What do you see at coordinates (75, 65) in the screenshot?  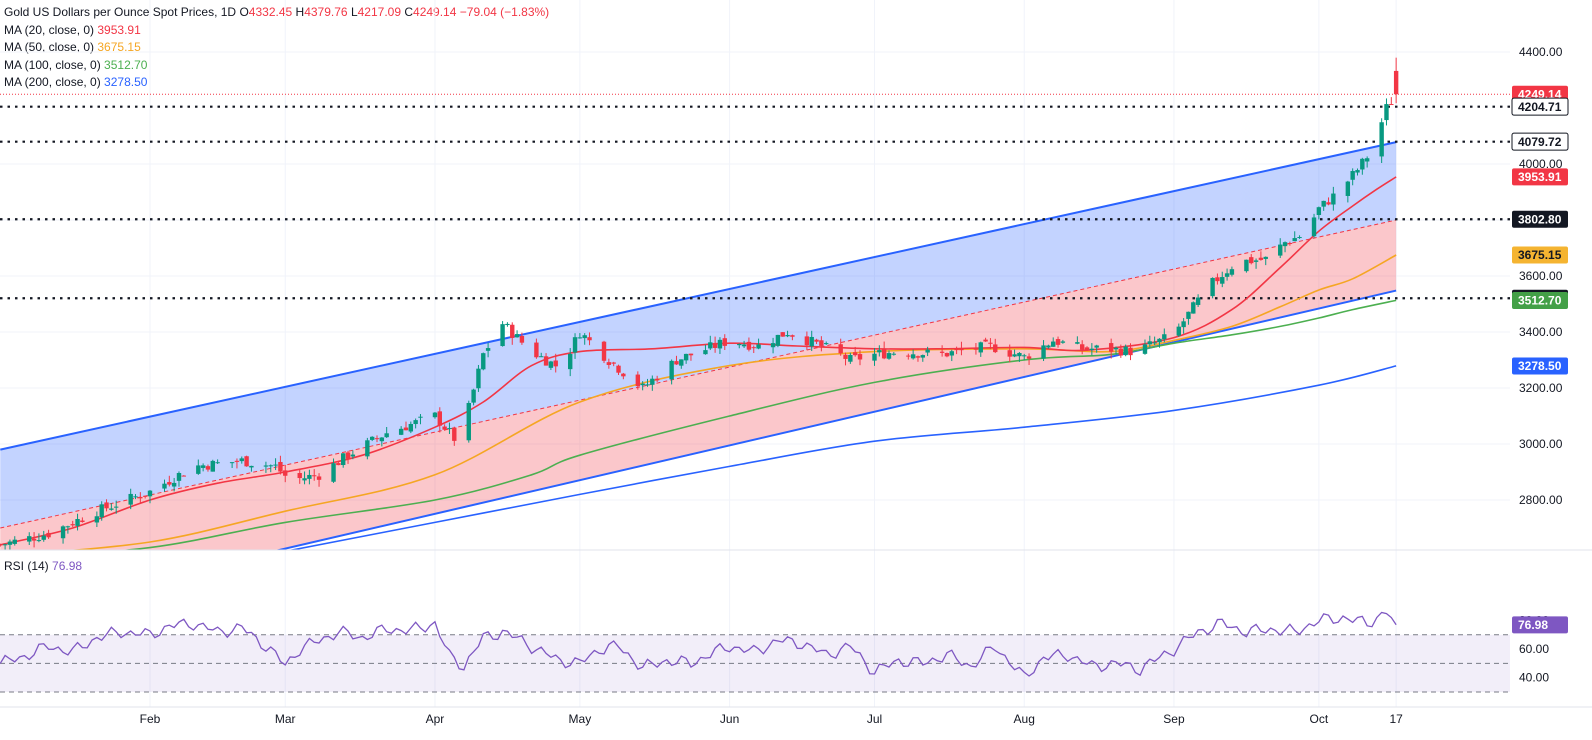 I see `ma-legend-row: MA (100, close, 0) 3512.70` at bounding box center [75, 65].